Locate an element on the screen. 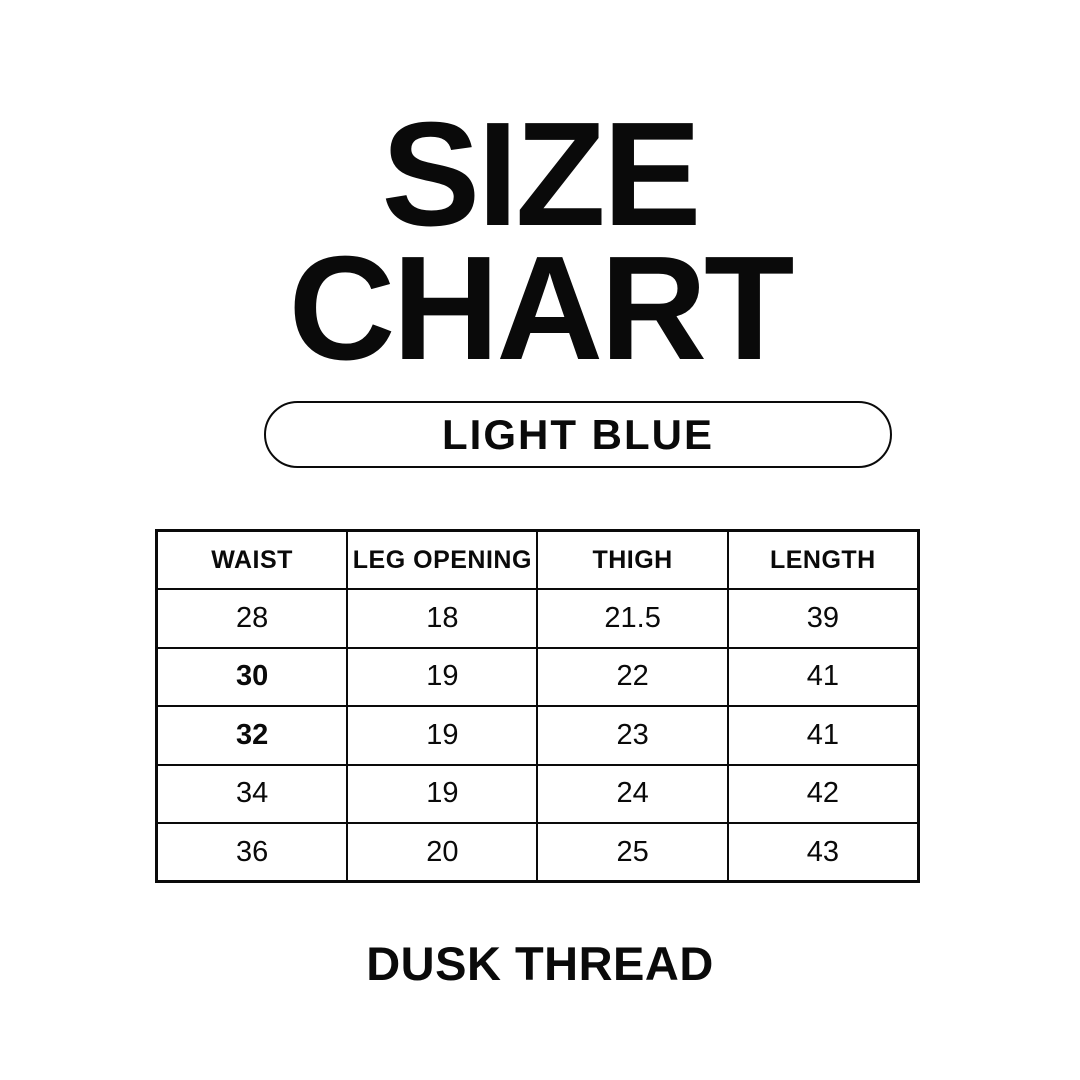 The image size is (1080, 1080). table-row: 34 19 24 42 is located at coordinates (537, 793).